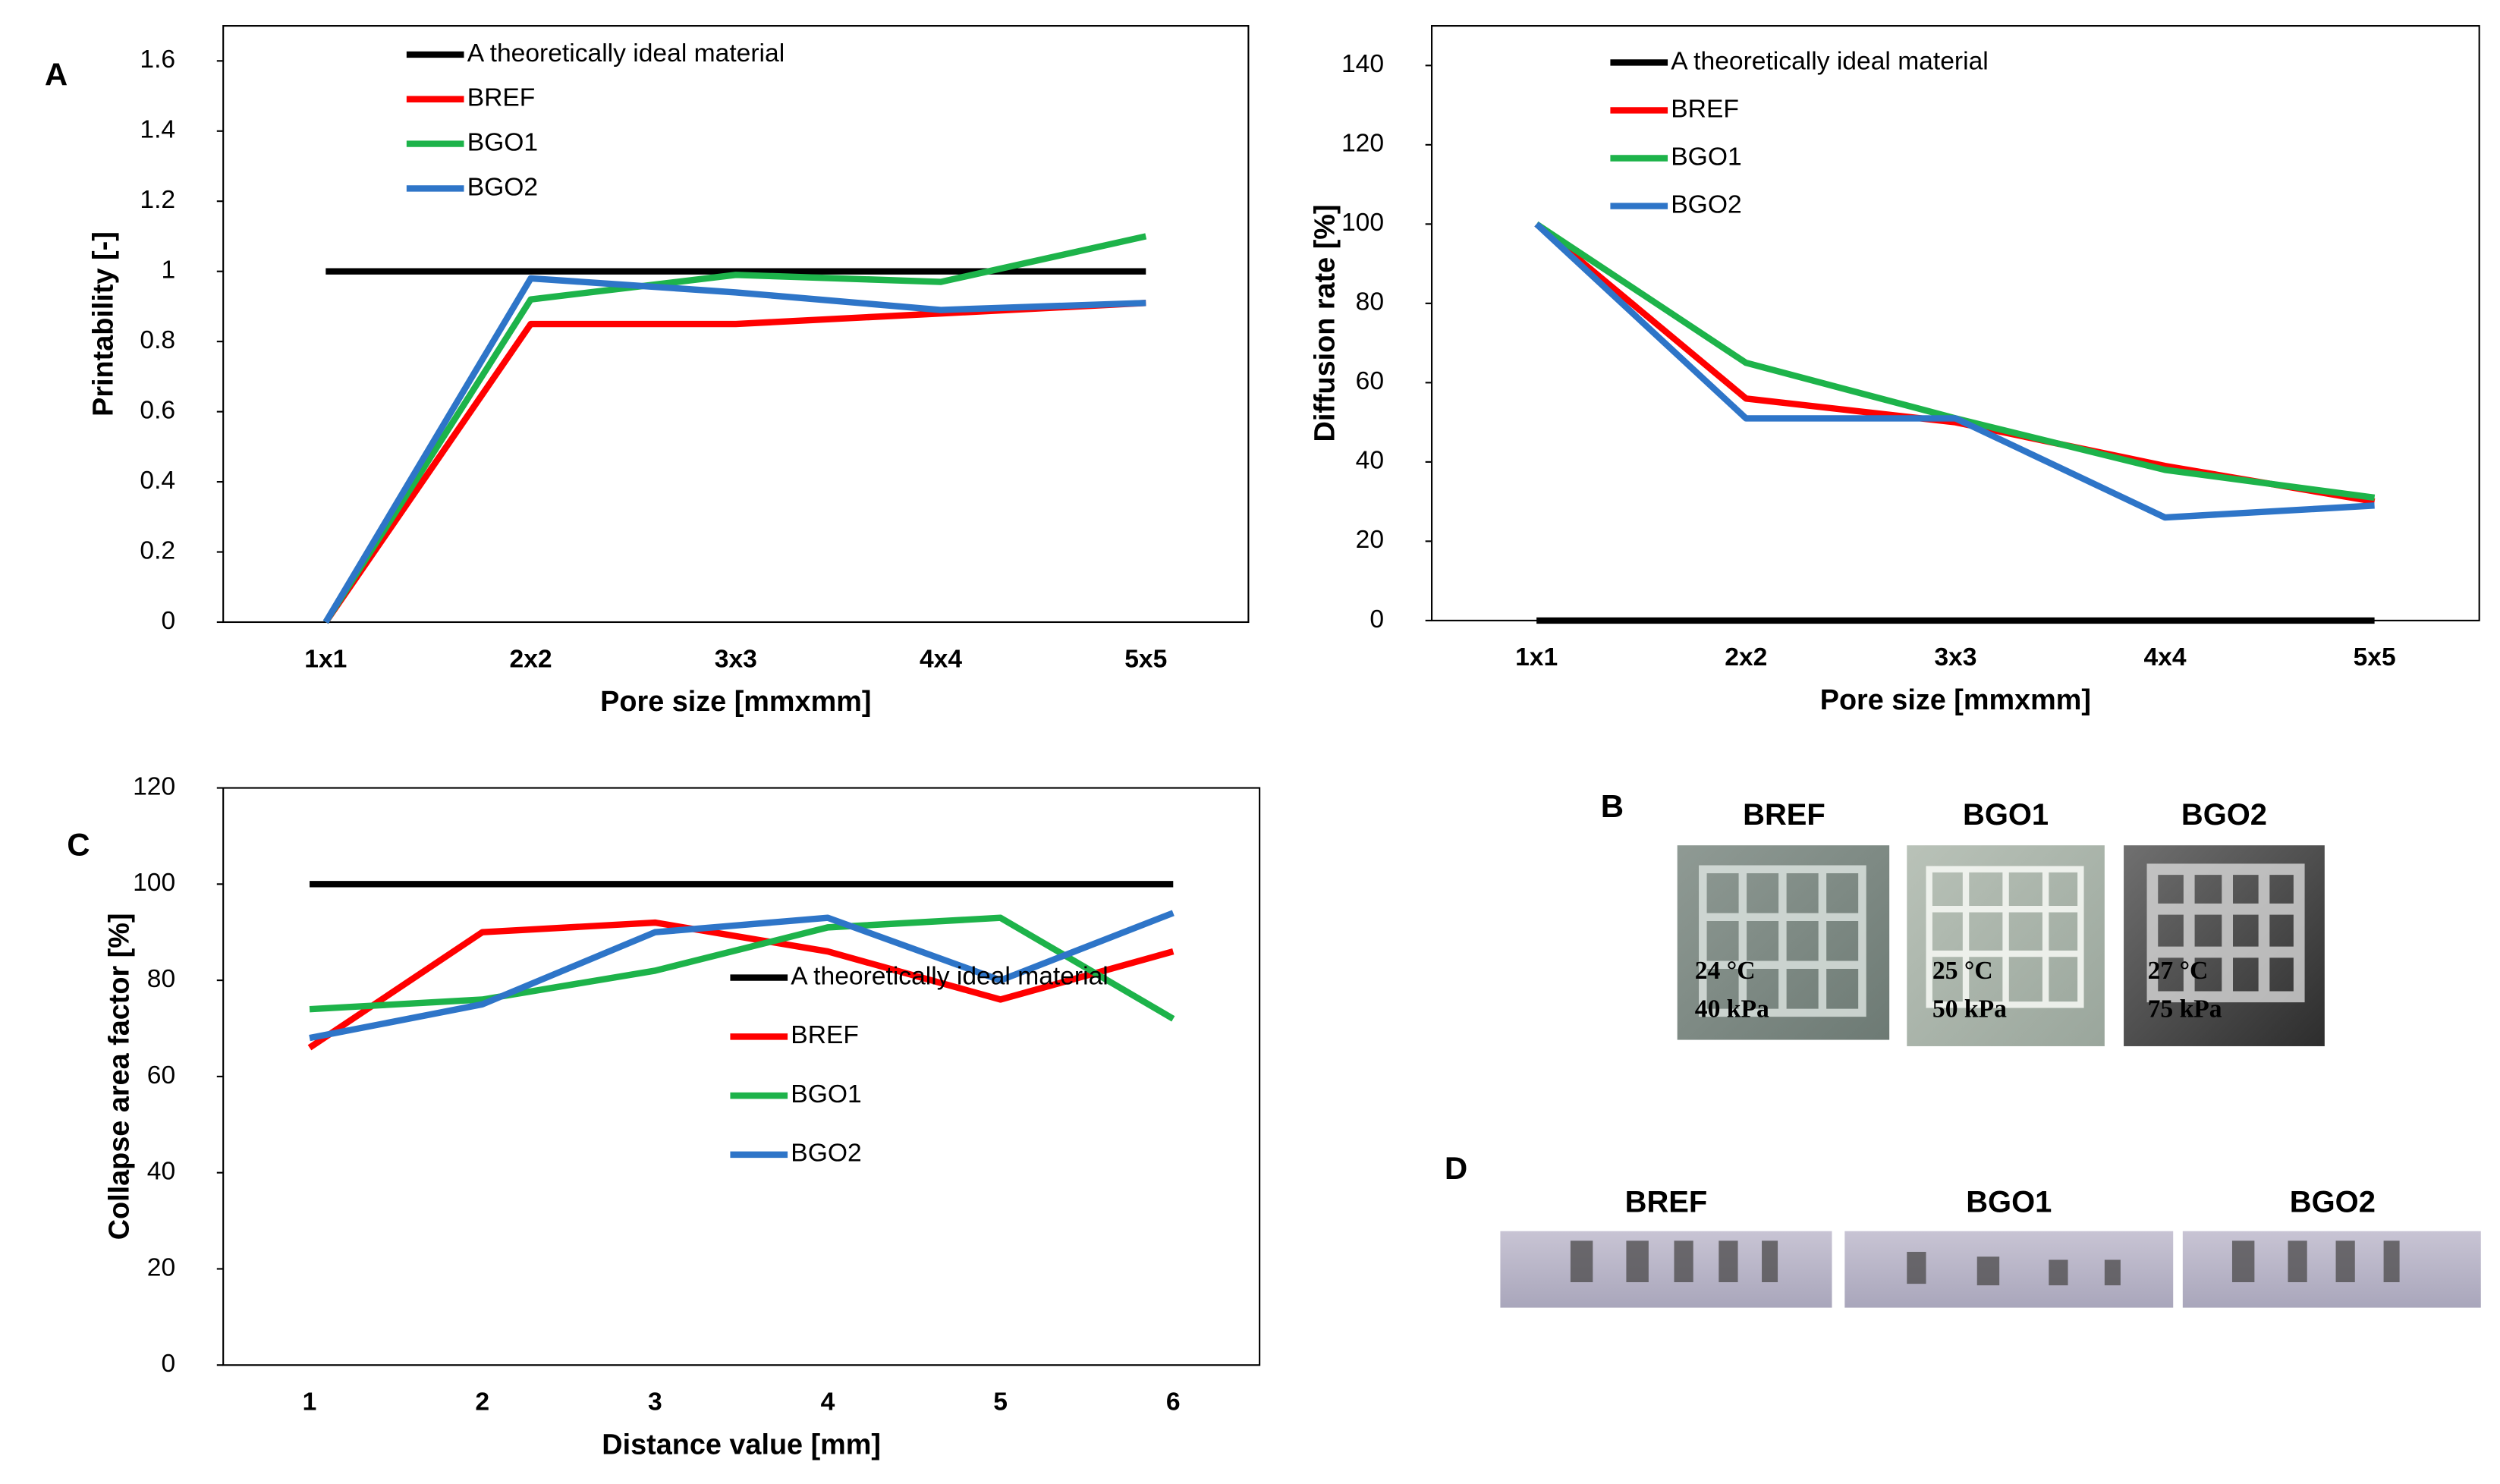 Image resolution: width=2500 pixels, height=1484 pixels. Describe the element at coordinates (158, 410) in the screenshot. I see `y-tick-label: 0.6` at that location.